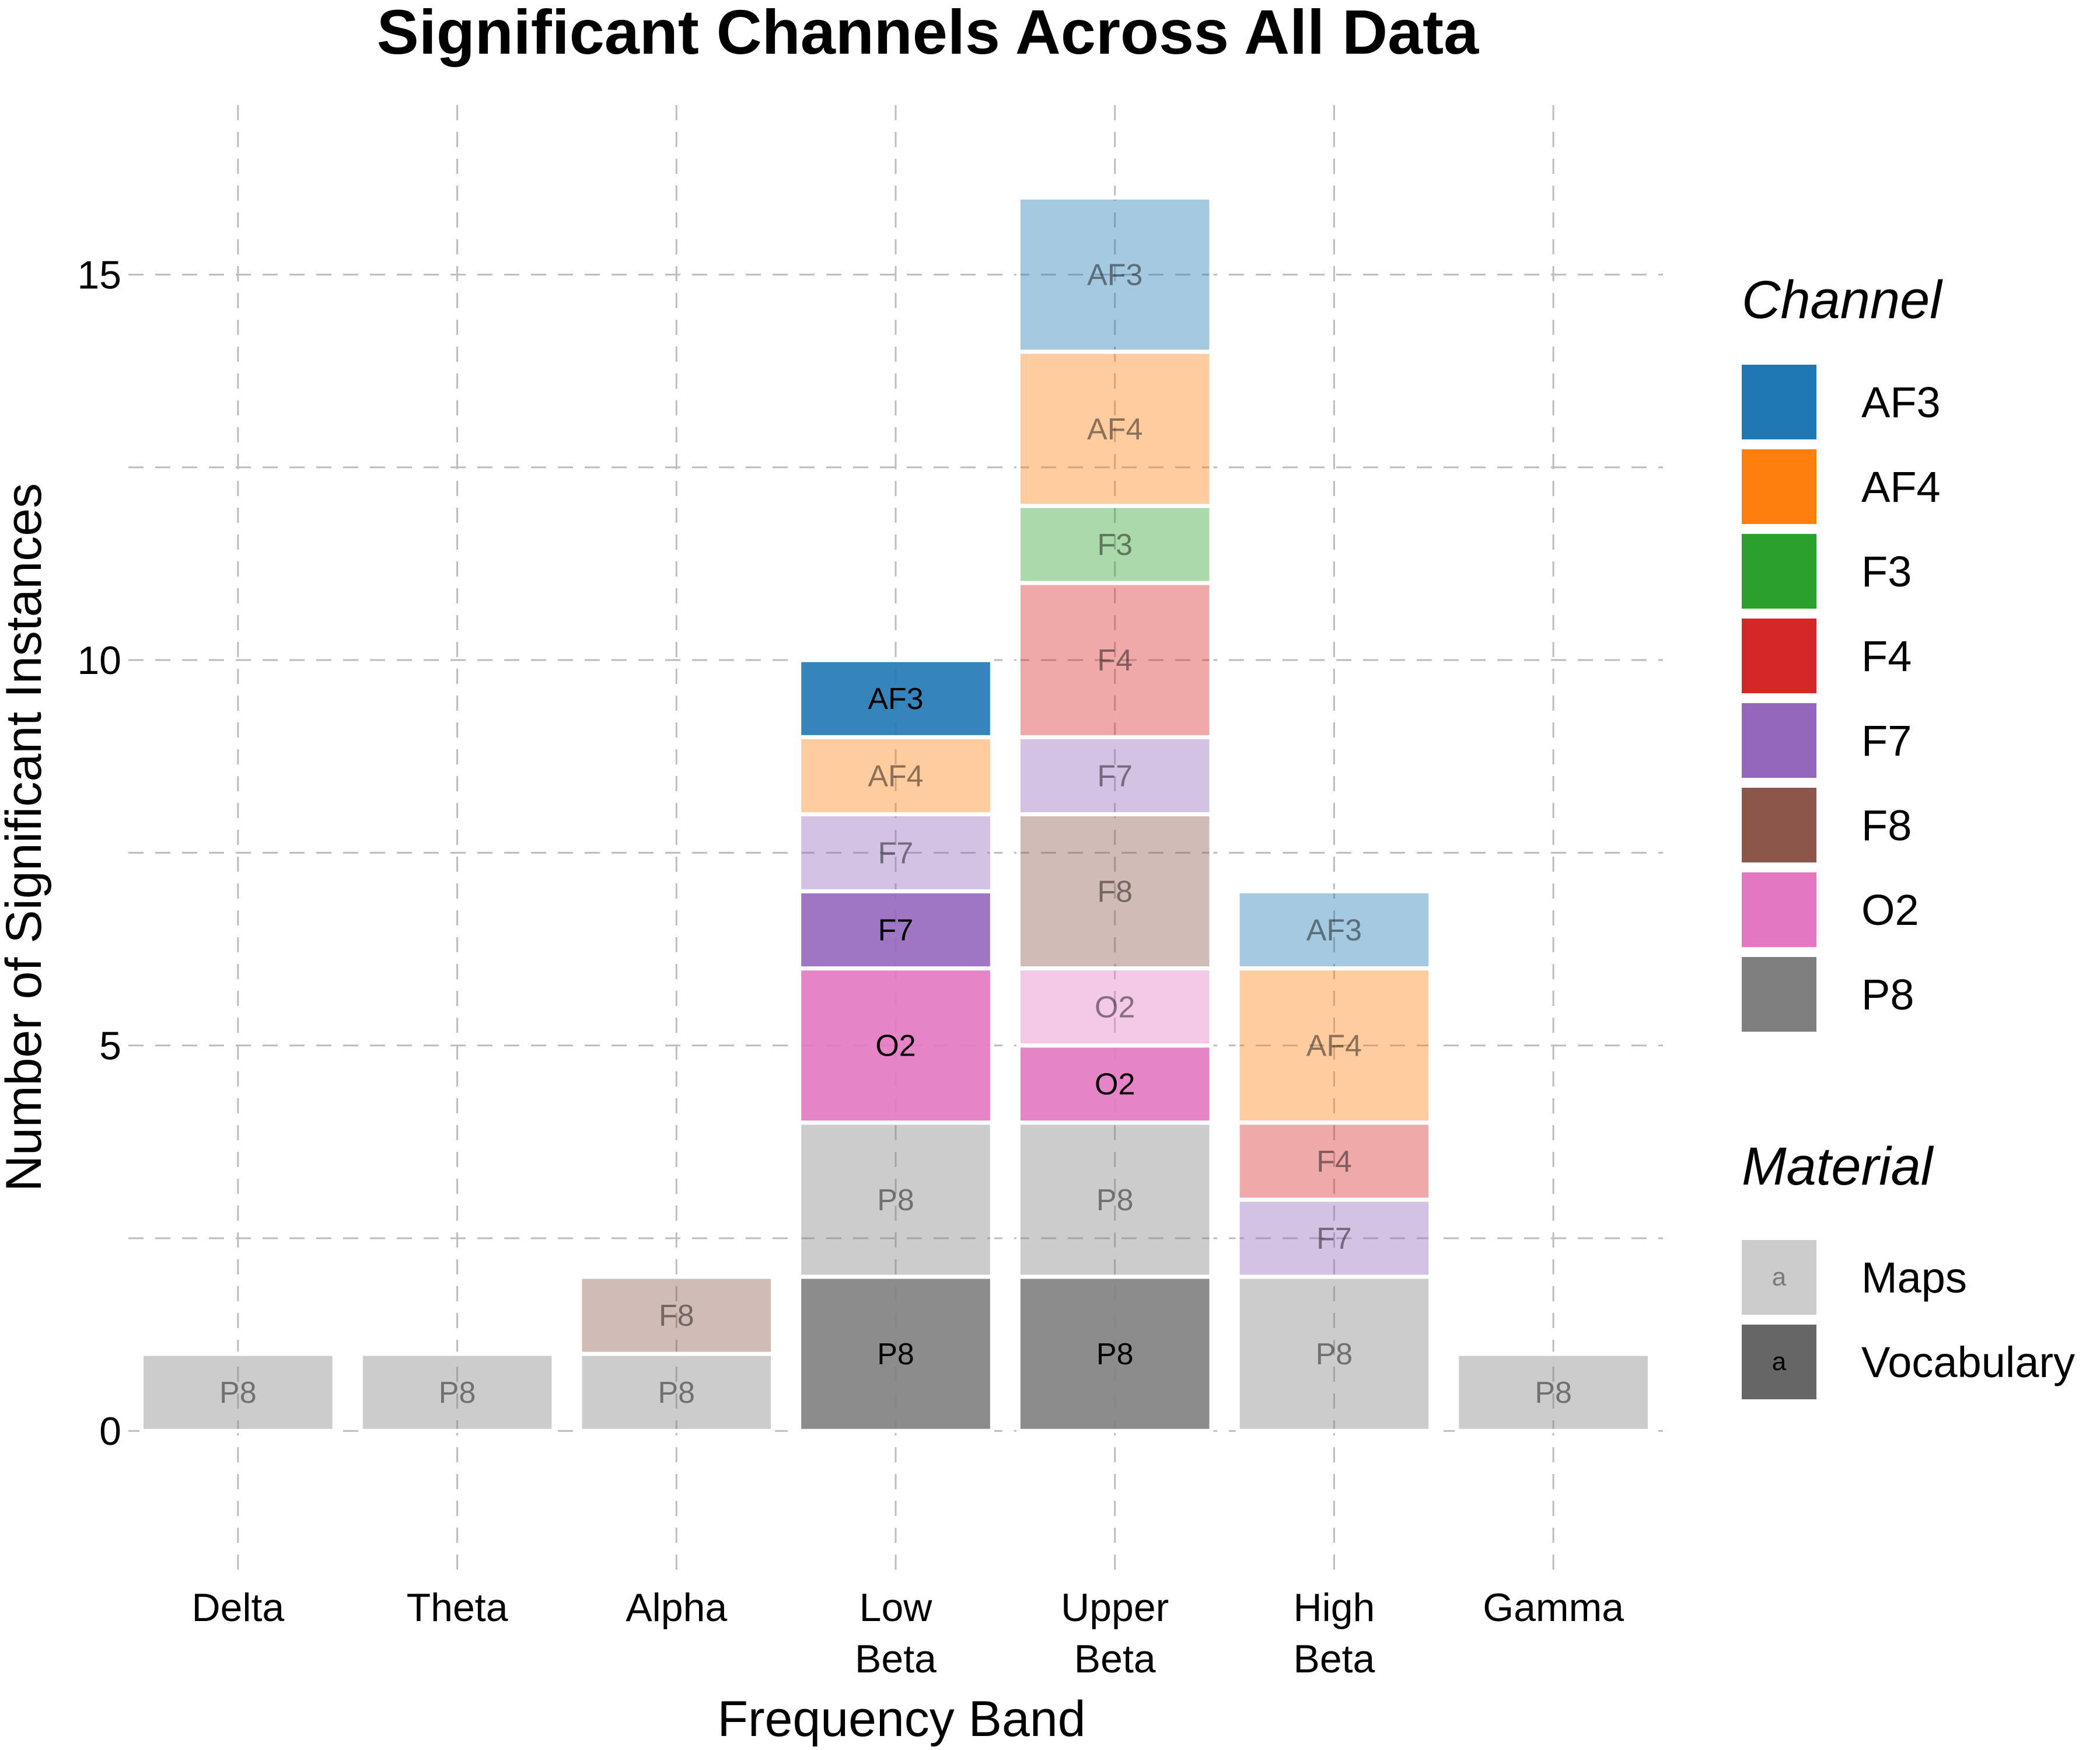 This screenshot has width=2100, height=1750. I want to click on legend-entry-af4: AF4, so click(1841, 486).